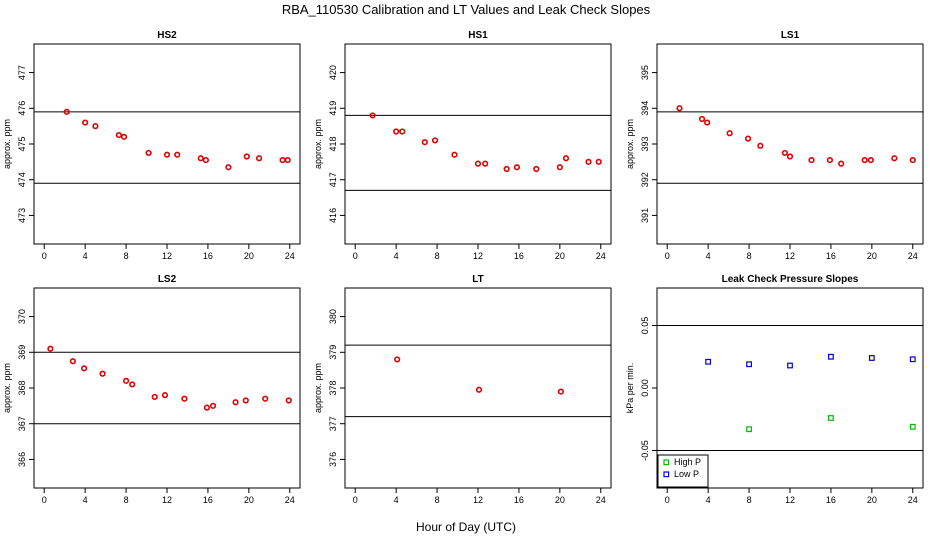 Image resolution: width=936 pixels, height=540 pixels. I want to click on figure-xlabel: Hour of Day (UTC), so click(466, 527).